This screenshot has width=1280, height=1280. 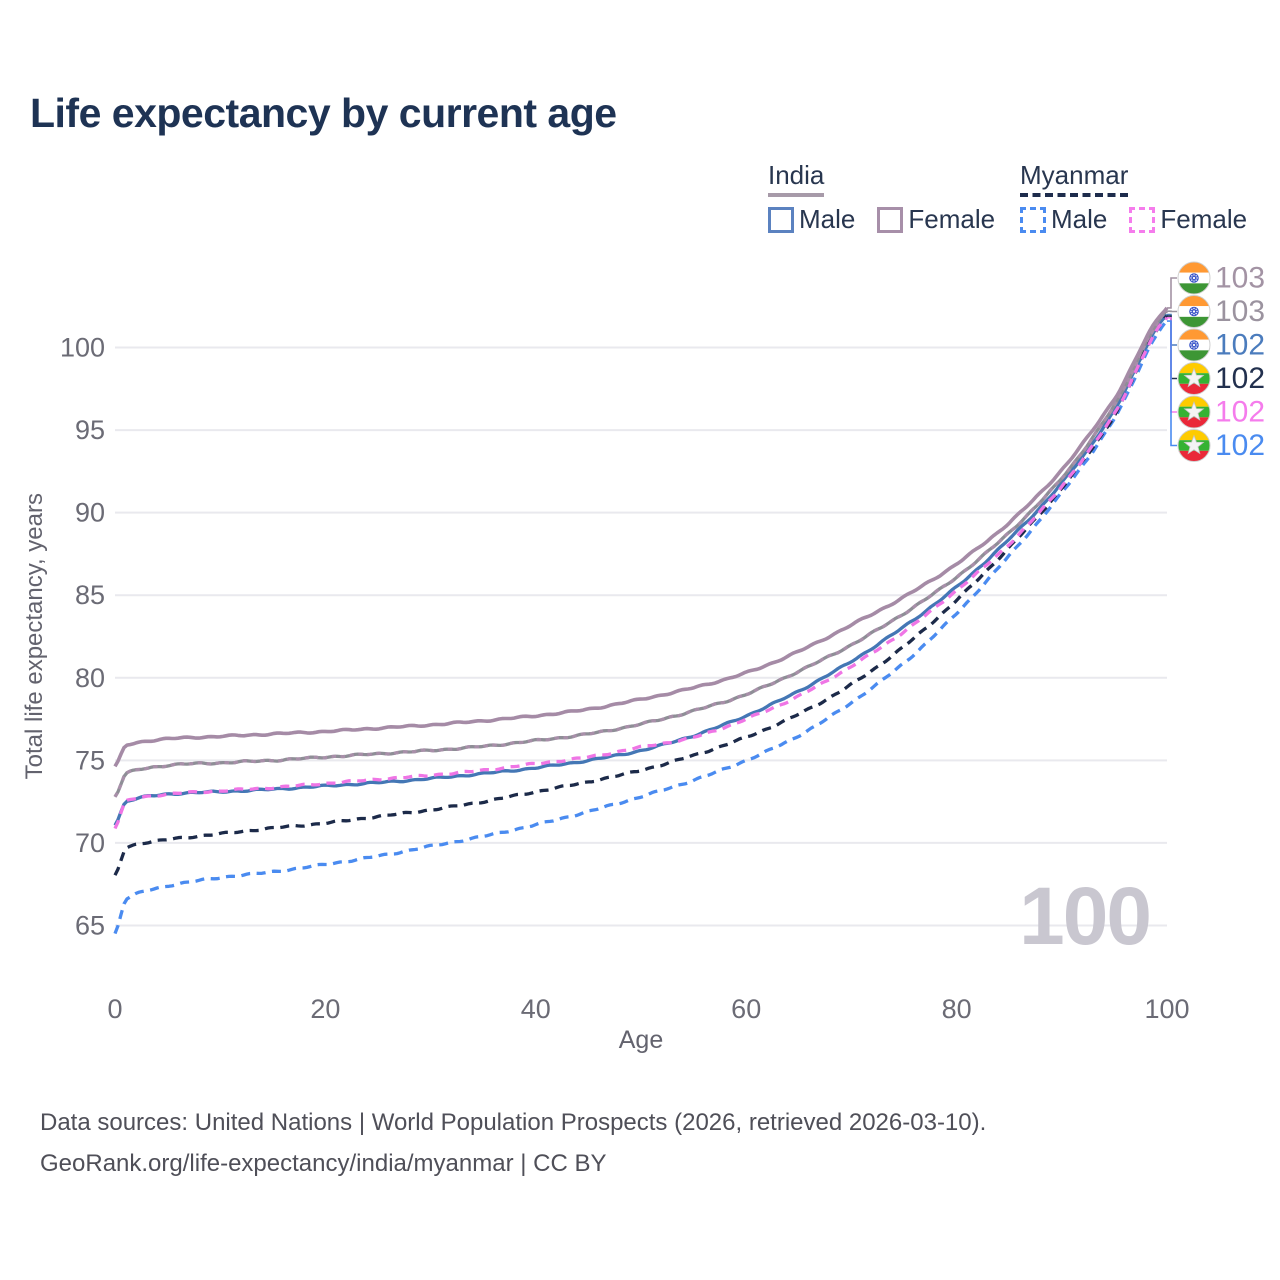 What do you see at coordinates (641, 1040) in the screenshot?
I see `x-axis-title: Age` at bounding box center [641, 1040].